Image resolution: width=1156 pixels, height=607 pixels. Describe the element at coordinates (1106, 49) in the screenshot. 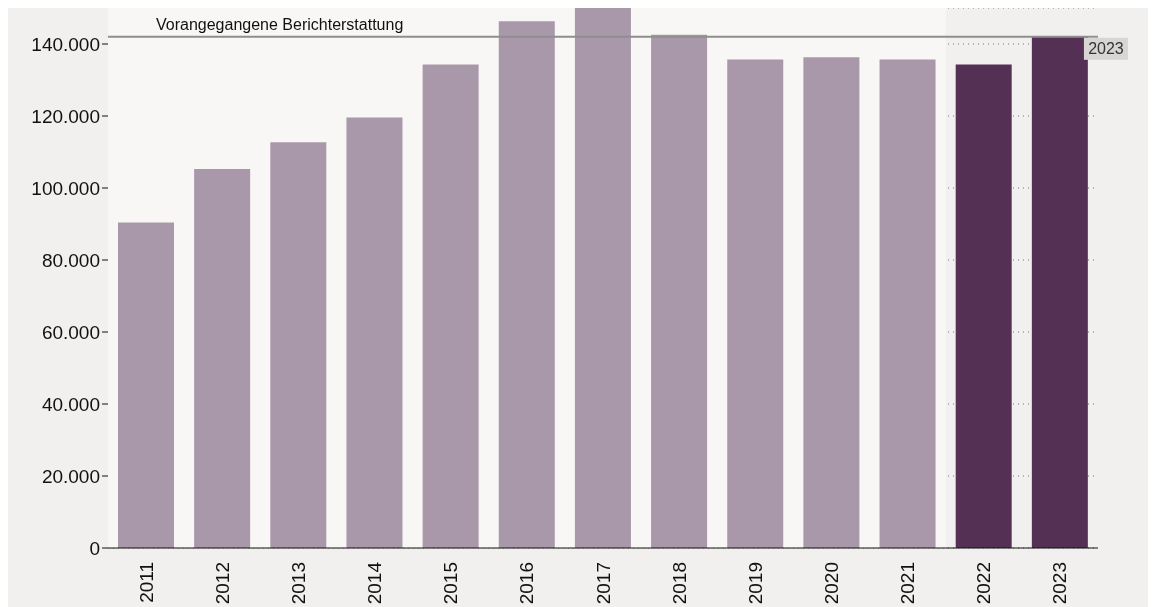

I see `annotation: 2023` at that location.